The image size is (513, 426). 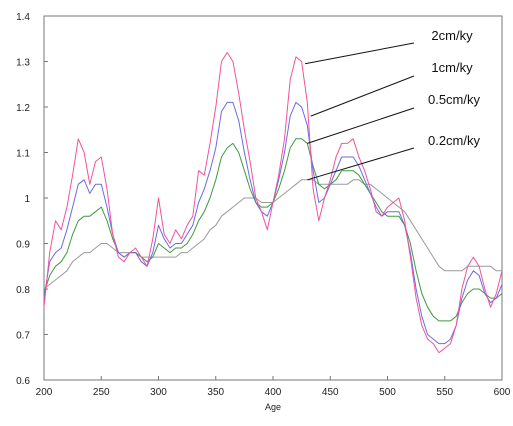 I want to click on x-axis: 200 250 300 350 400 450 500 550 600, so click(x=273, y=387).